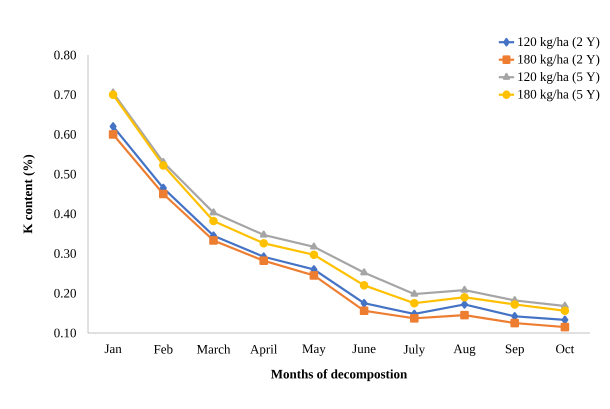 The width and height of the screenshot is (610, 409). Describe the element at coordinates (163, 349) in the screenshot. I see `x-tick-label: Feb` at that location.